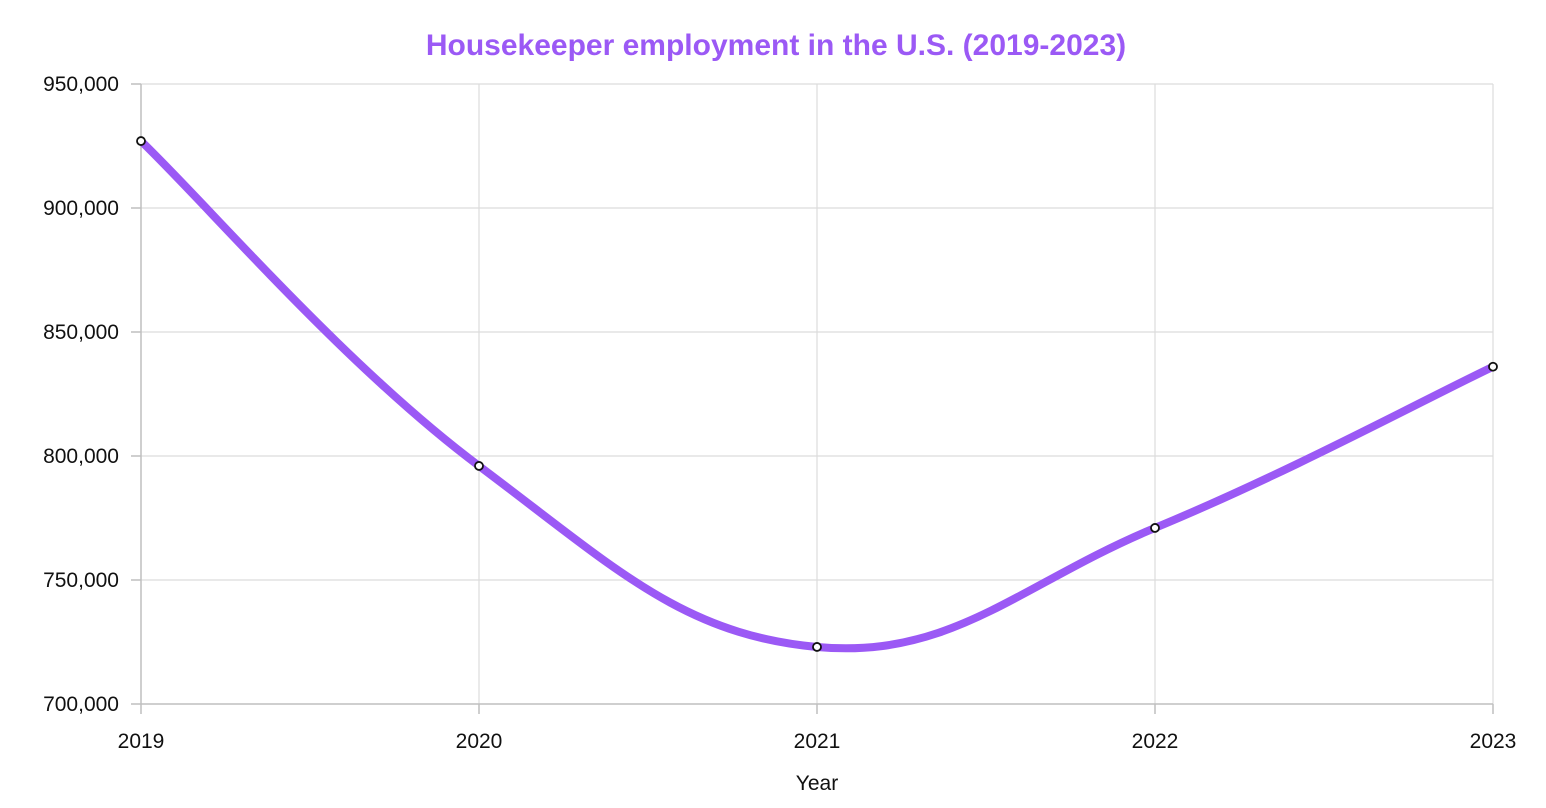 Image resolution: width=1546 pixels, height=808 pixels. I want to click on y-tick-label: 850,000, so click(81, 332).